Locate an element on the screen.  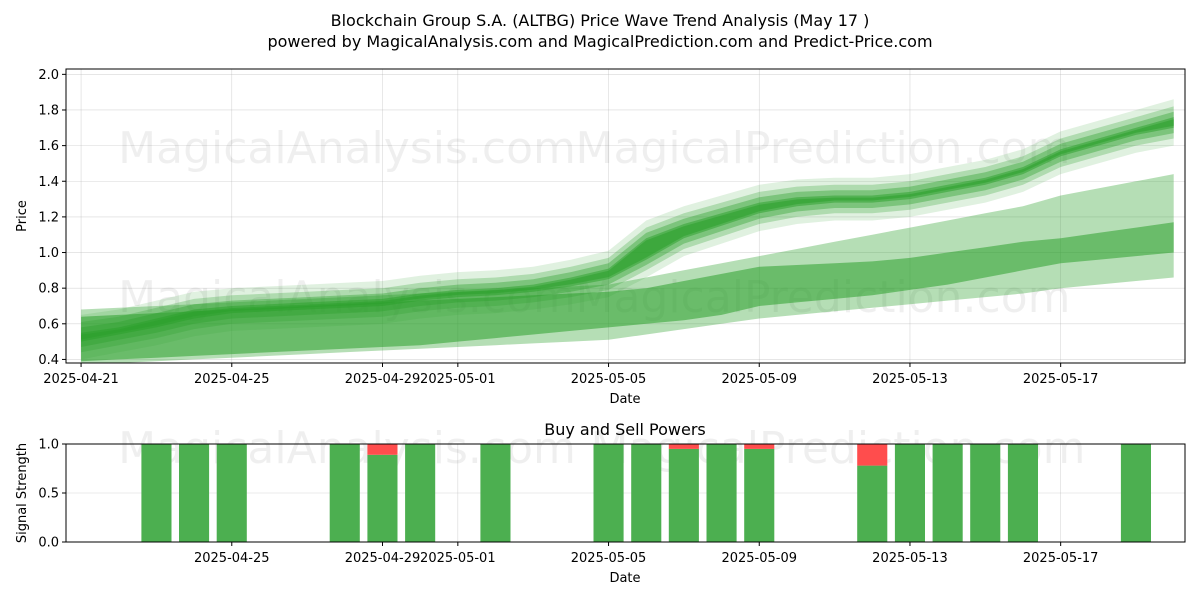
buy-sell-x-tick-label: 2025-04-25 is located at coordinates (232, 558).